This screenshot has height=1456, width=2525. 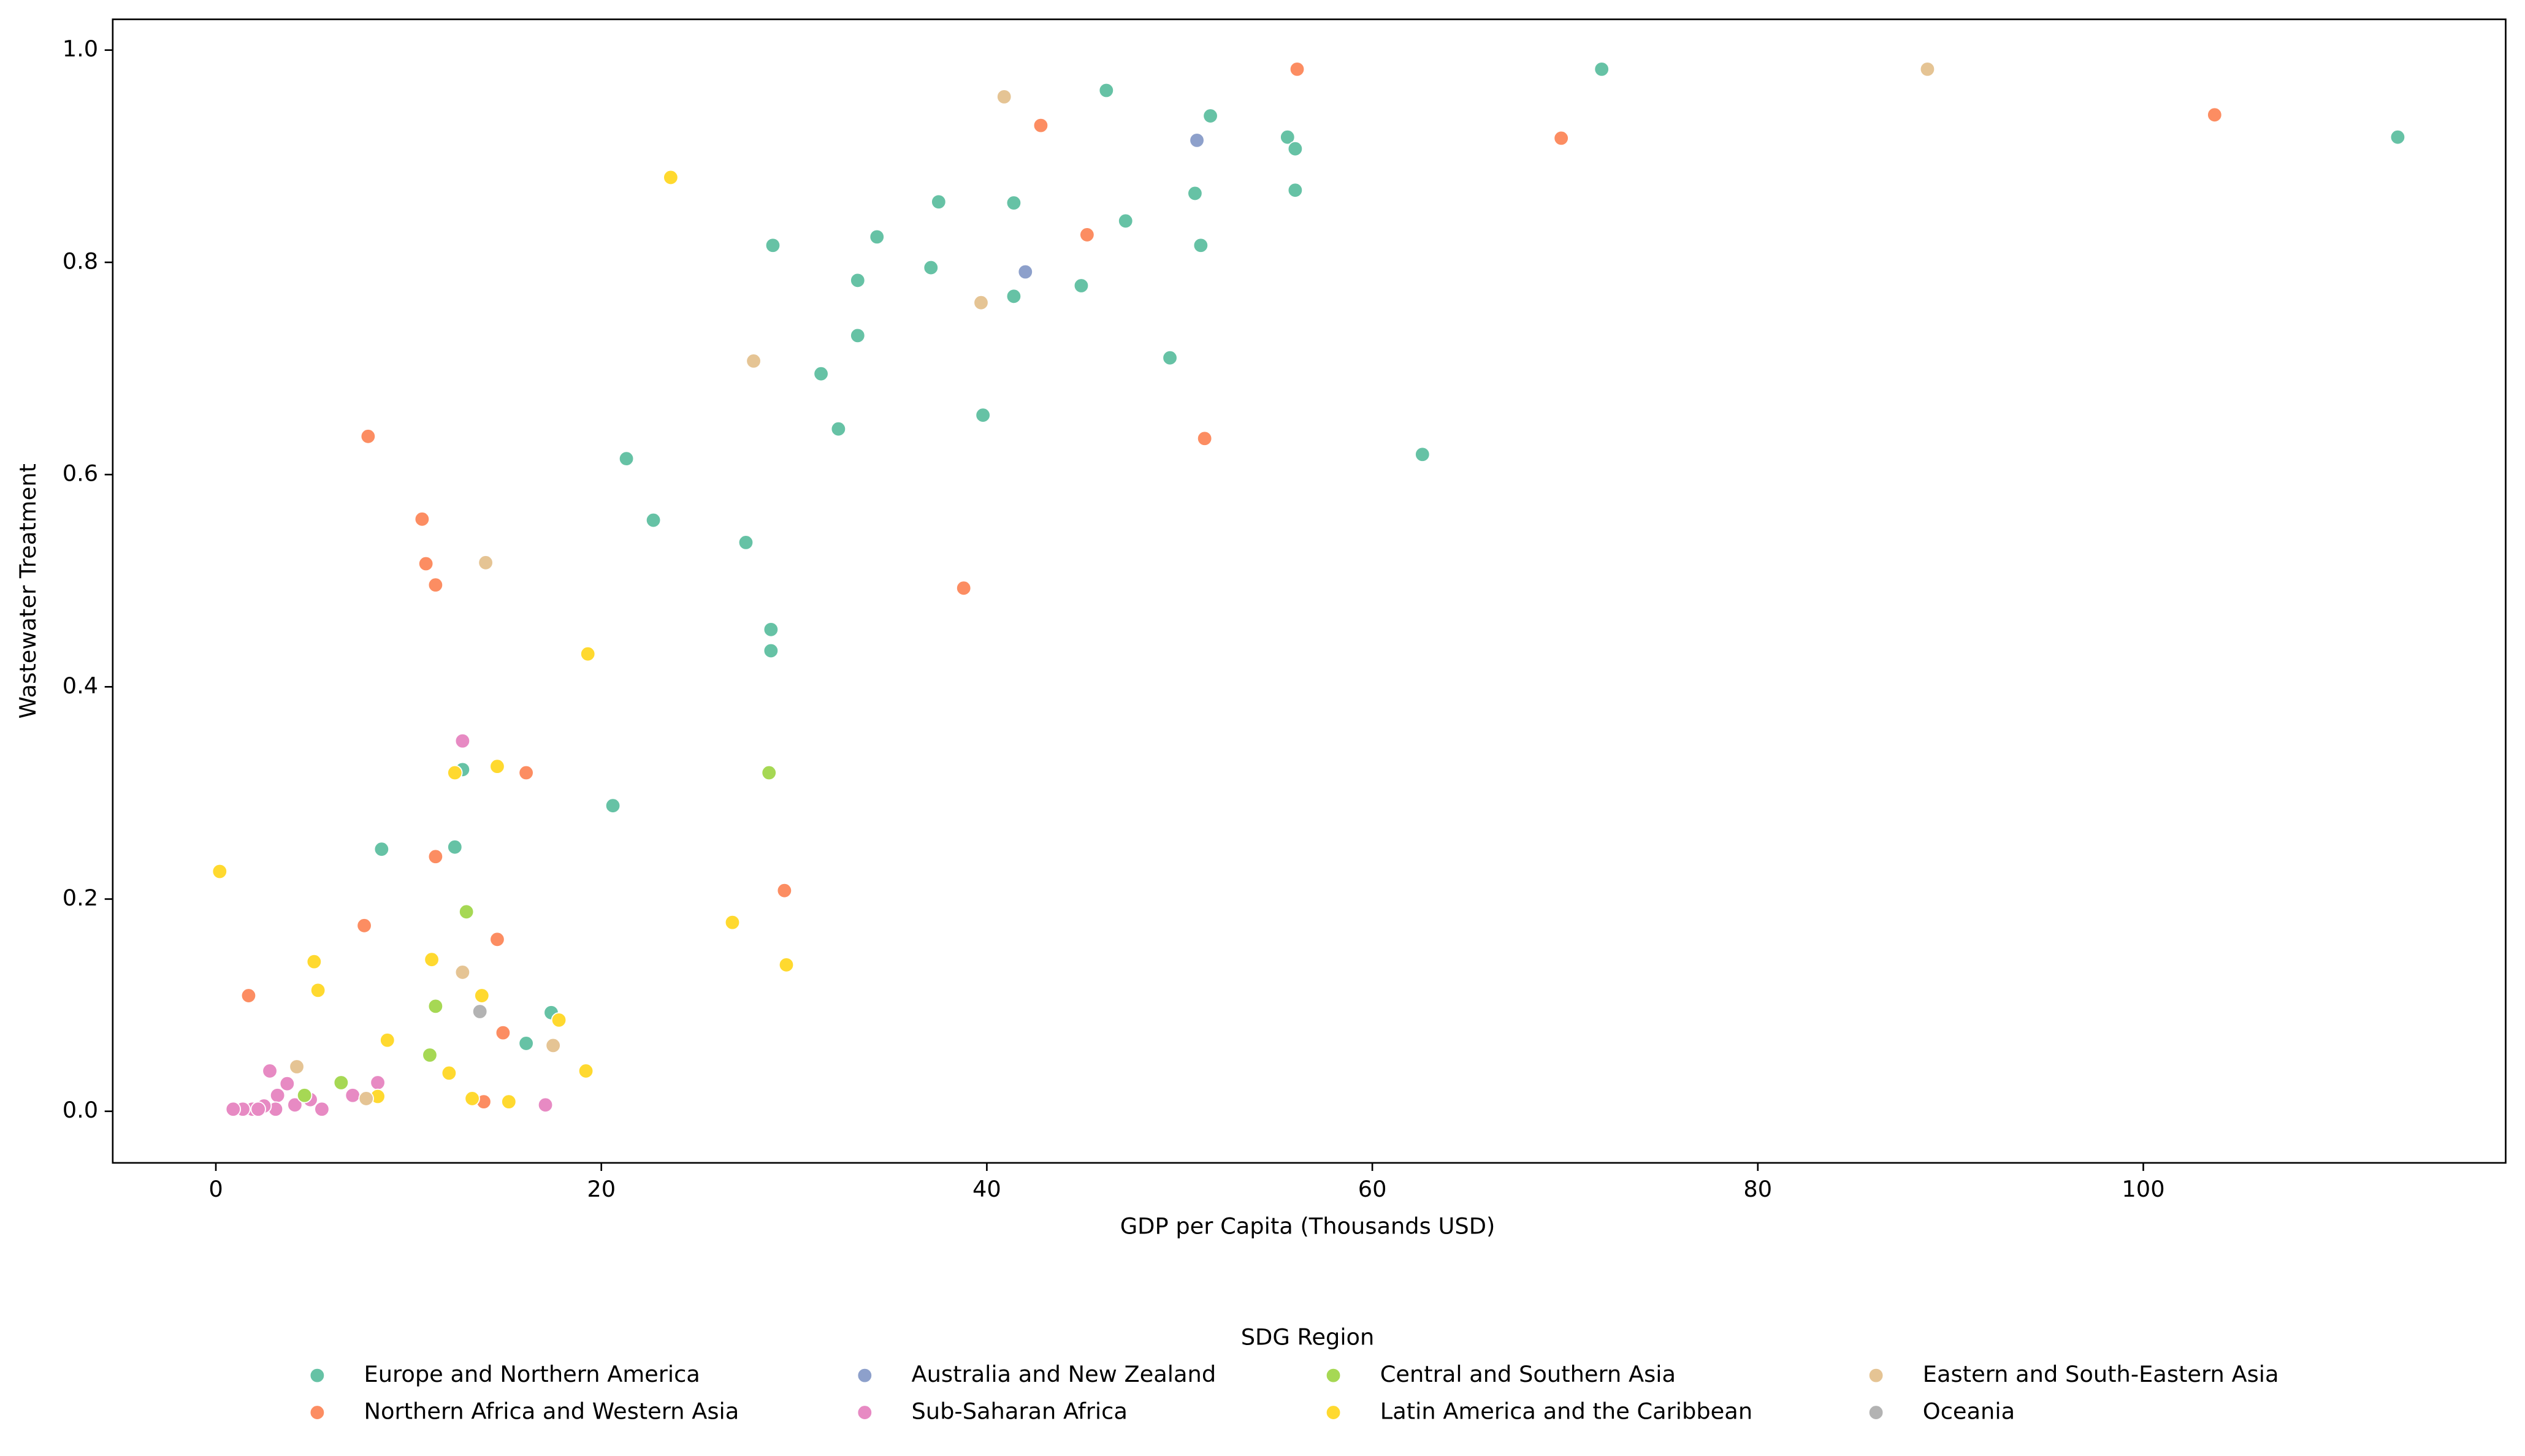 What do you see at coordinates (1566, 1411) in the screenshot?
I see `legend-label: Latin America and the Caribbean` at bounding box center [1566, 1411].